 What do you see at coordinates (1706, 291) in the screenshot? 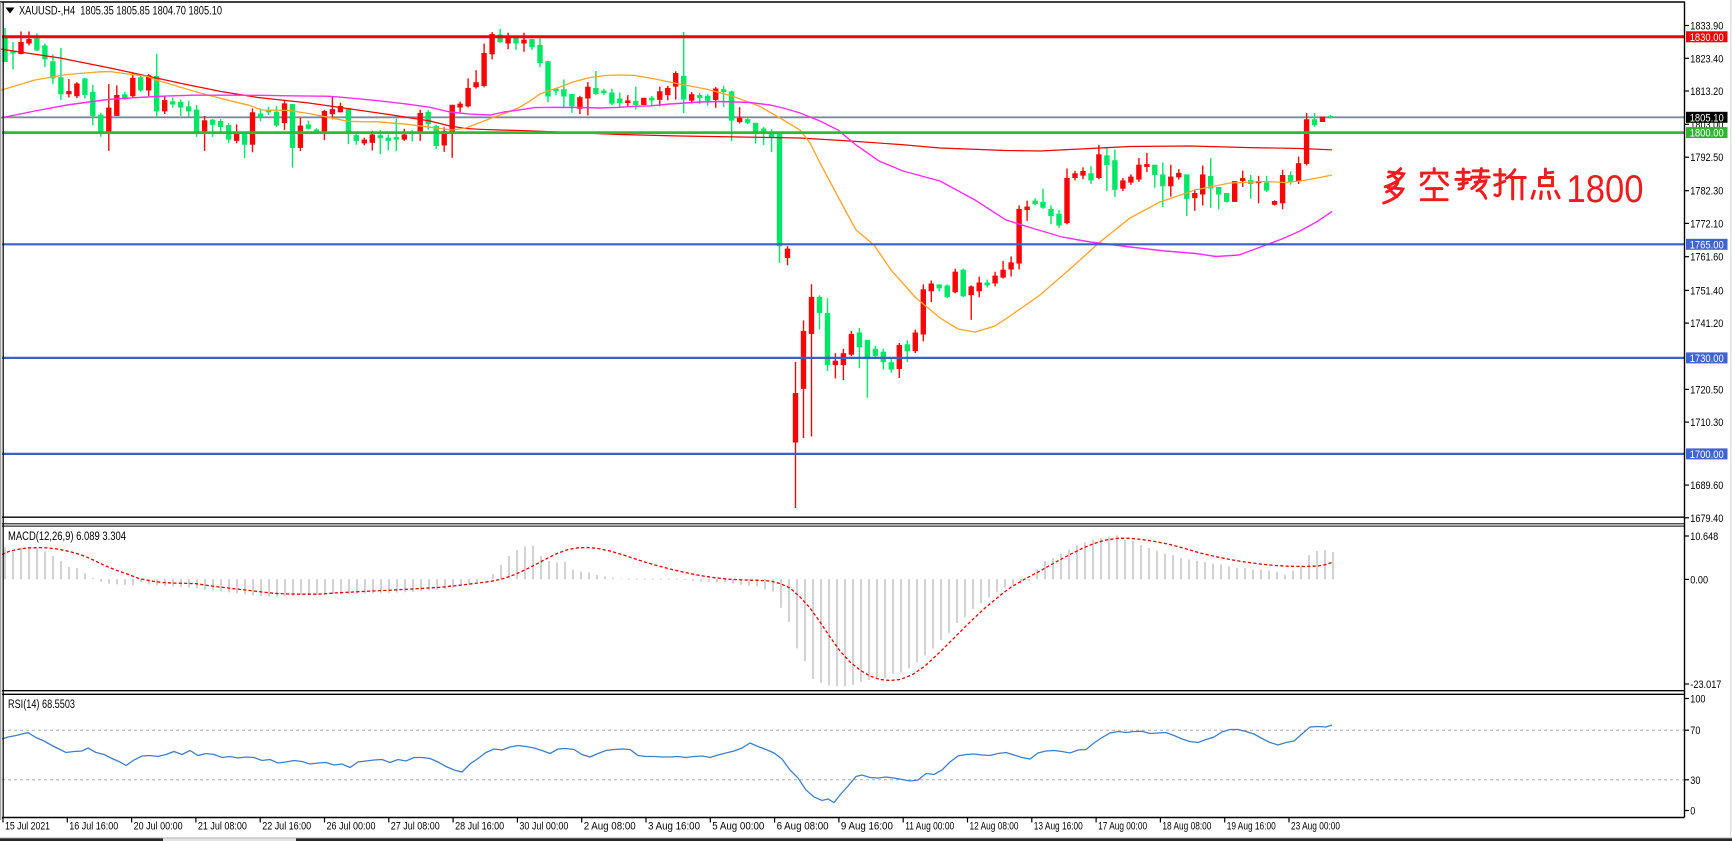
I see `svg-text: 1751.40` at bounding box center [1706, 291].